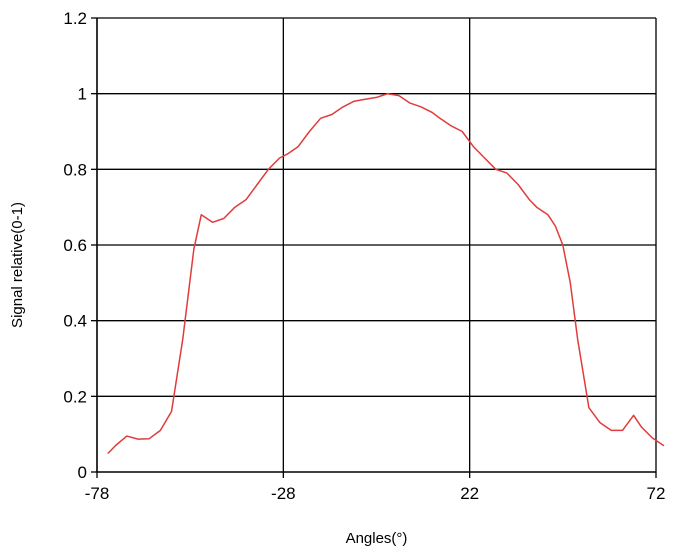  What do you see at coordinates (377, 538) in the screenshot?
I see `x-axis-title: Angles(°)` at bounding box center [377, 538].